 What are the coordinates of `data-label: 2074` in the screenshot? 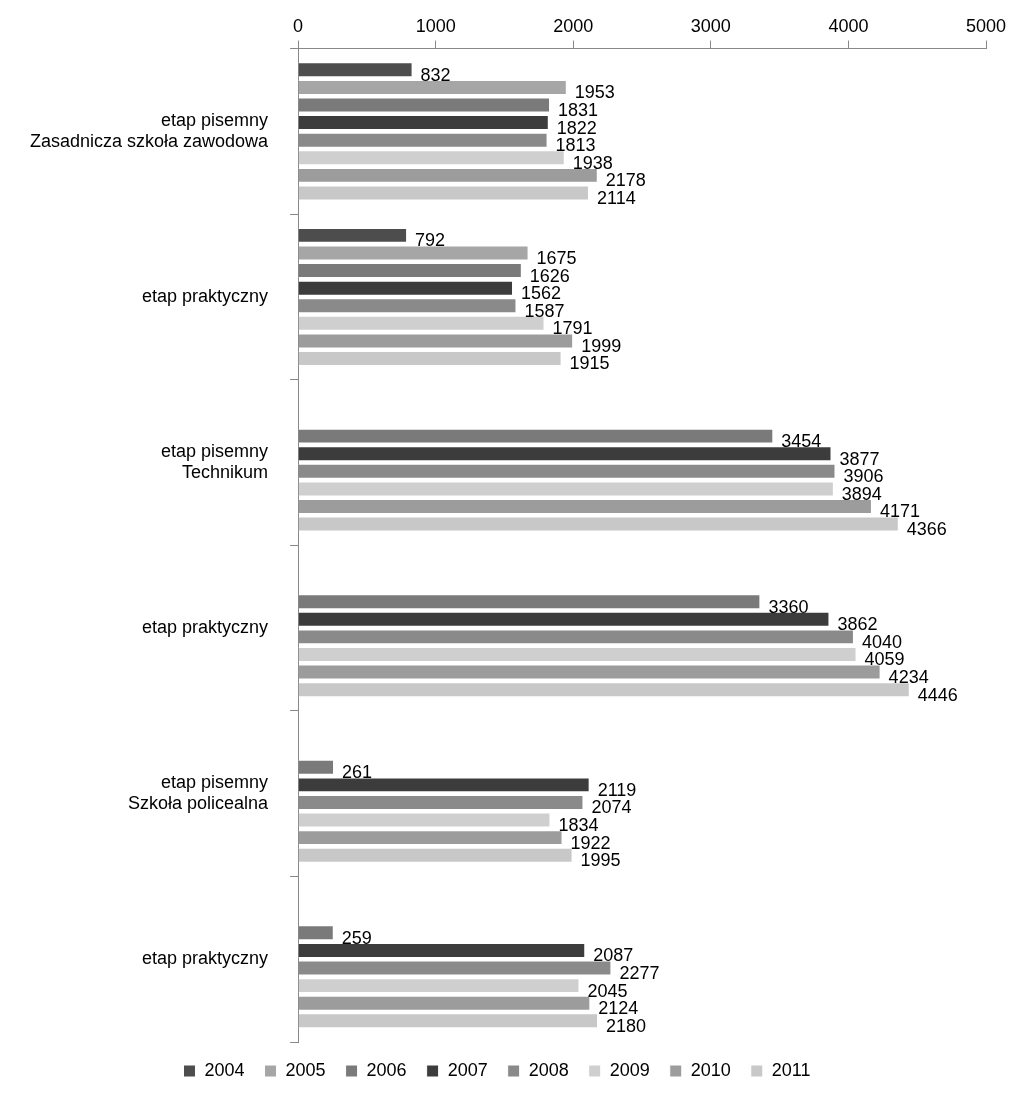 It's located at (611, 807).